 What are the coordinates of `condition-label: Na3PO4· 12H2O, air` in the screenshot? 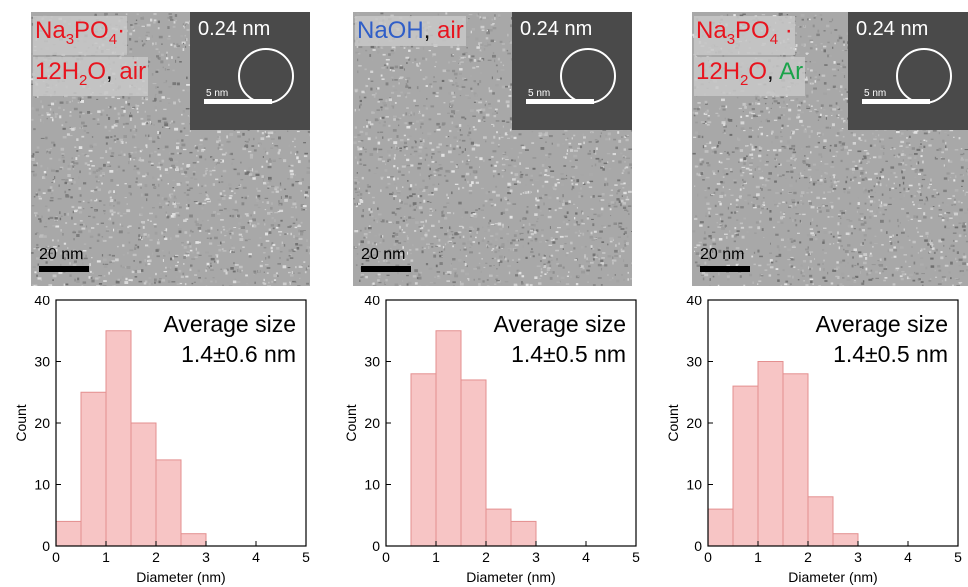 It's located at (91, 57).